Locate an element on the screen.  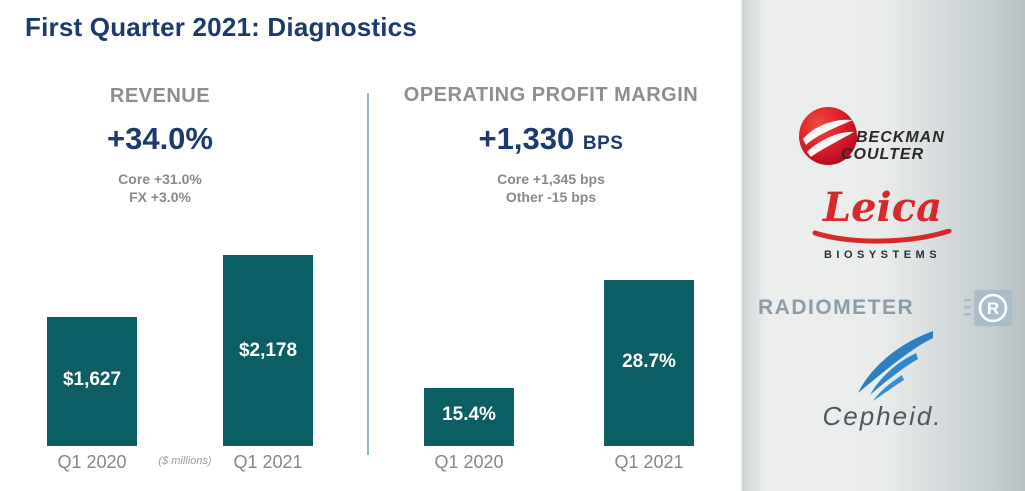
opm-bar-label-q1-2020: 15.4% is located at coordinates (469, 414).